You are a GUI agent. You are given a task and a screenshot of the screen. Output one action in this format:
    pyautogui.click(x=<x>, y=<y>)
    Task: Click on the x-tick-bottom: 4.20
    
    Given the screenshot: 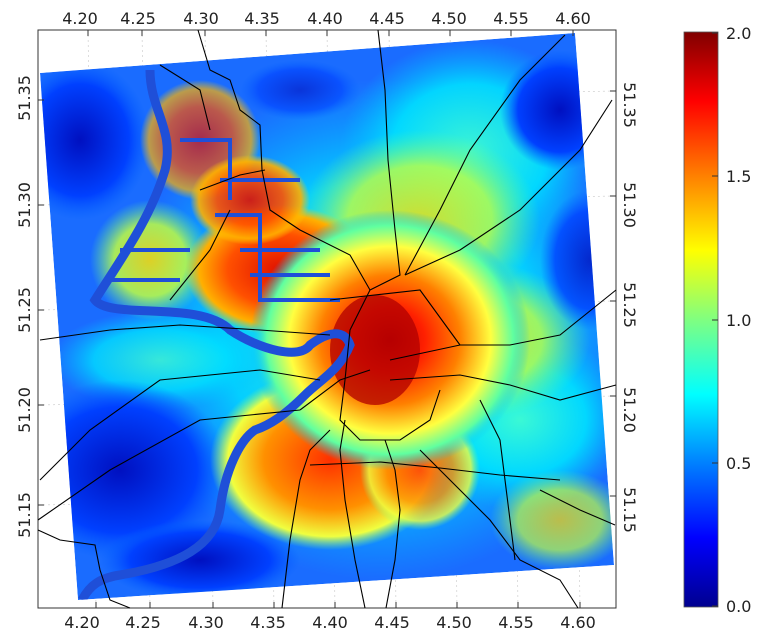 What is the action you would take?
    pyautogui.click(x=82, y=622)
    